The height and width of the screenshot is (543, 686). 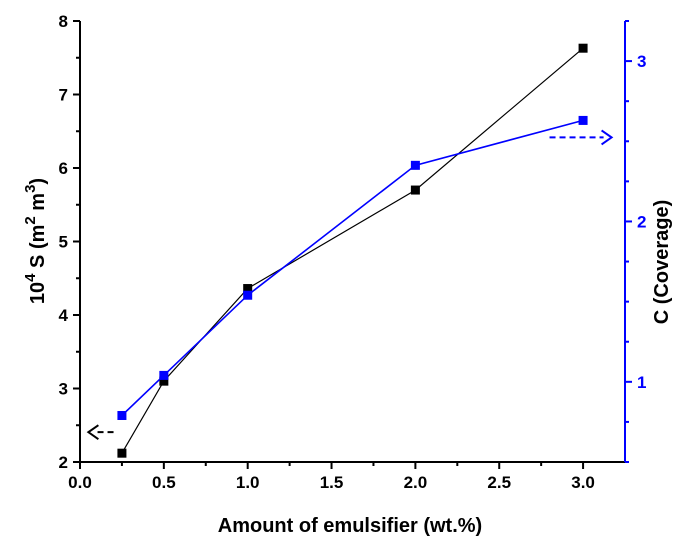 What do you see at coordinates (416, 482) in the screenshot?
I see `x-tick-label: 2.0` at bounding box center [416, 482].